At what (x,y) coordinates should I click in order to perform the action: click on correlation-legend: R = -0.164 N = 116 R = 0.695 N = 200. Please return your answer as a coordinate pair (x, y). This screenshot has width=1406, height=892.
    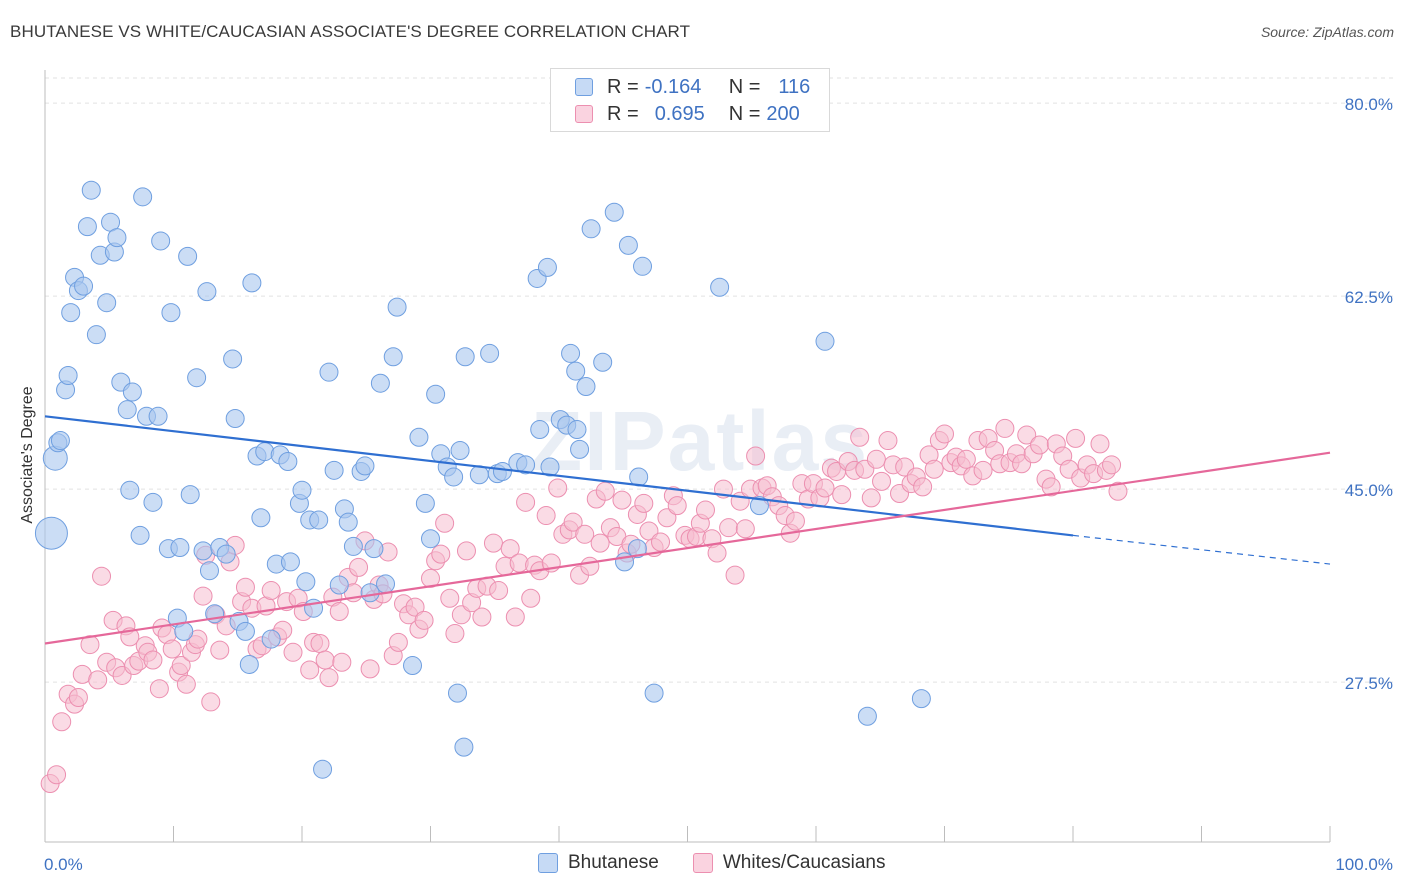
    Looking at the image, I should click on (690, 100).